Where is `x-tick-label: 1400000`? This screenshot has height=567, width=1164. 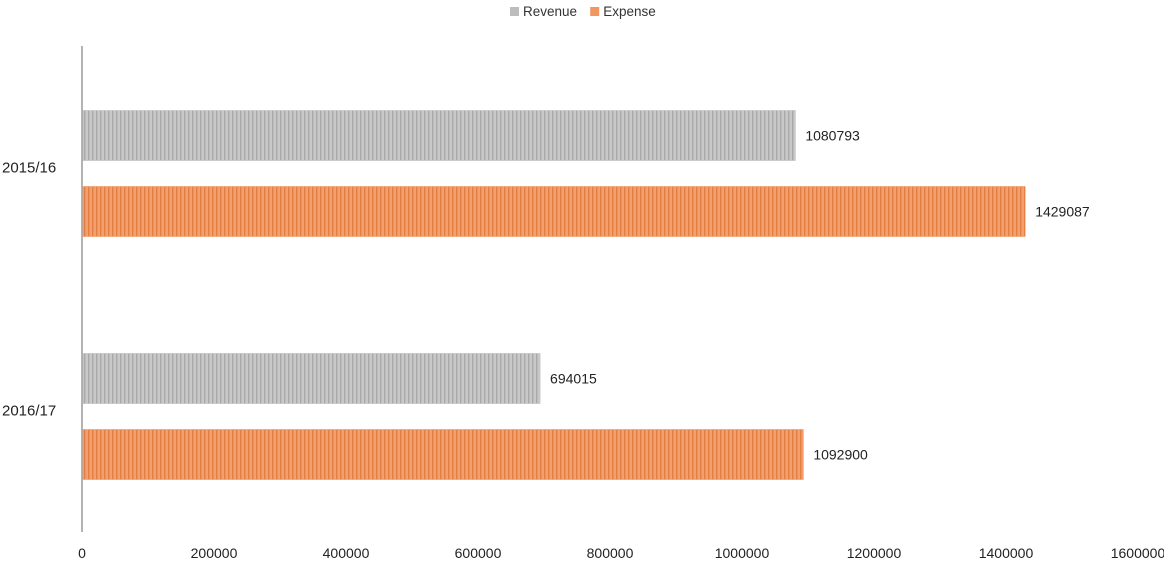
x-tick-label: 1400000 is located at coordinates (1006, 553).